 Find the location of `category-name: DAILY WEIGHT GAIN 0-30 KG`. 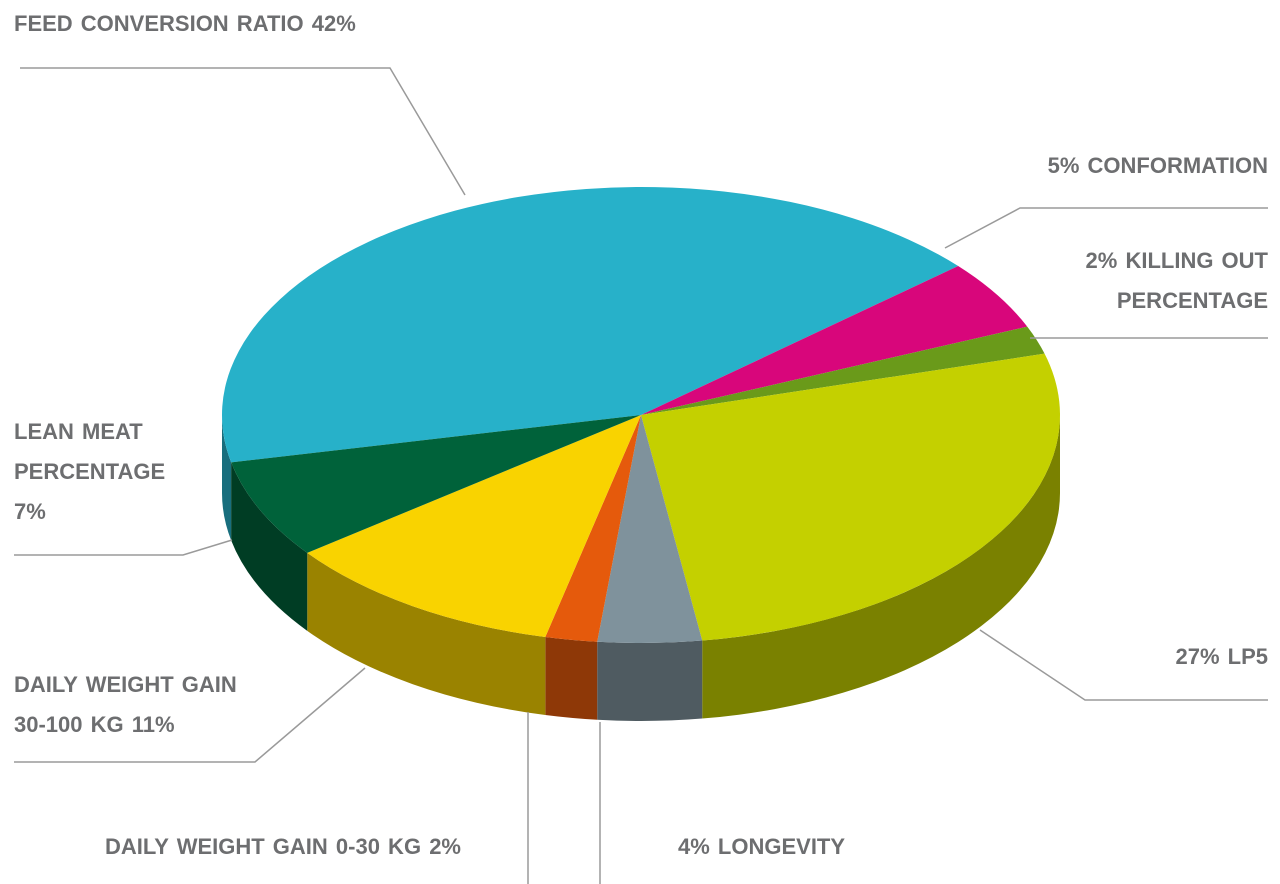

category-name: DAILY WEIGHT GAIN 0-30 KG is located at coordinates (263, 846).